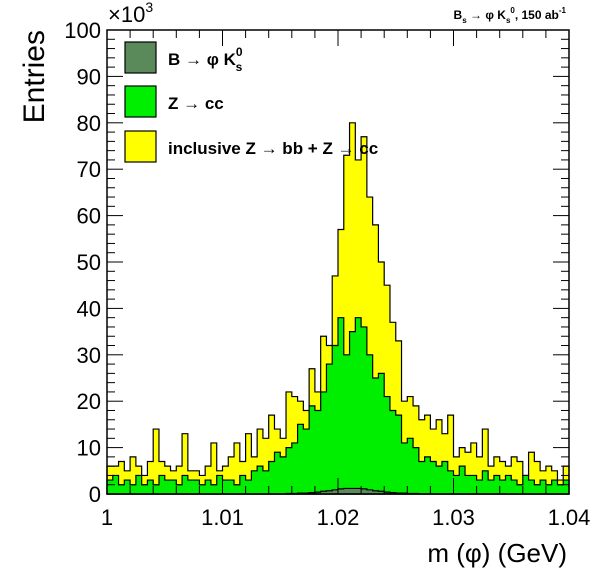  Describe the element at coordinates (140, 101) in the screenshot. I see `legend-swatch-zcc` at that location.